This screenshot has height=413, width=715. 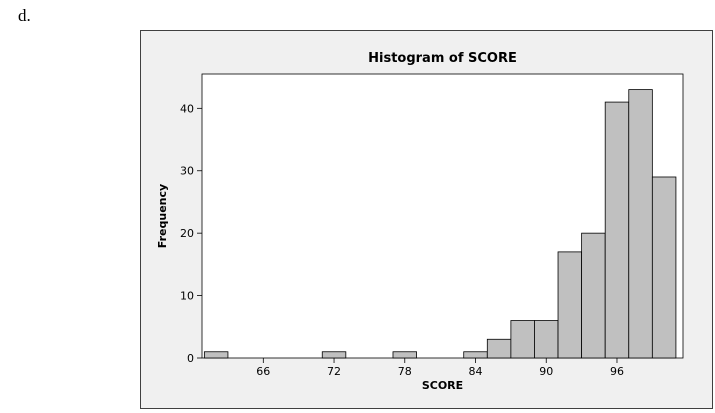 What do you see at coordinates (263, 371) in the screenshot?
I see `x-tick-label: 66` at bounding box center [263, 371].